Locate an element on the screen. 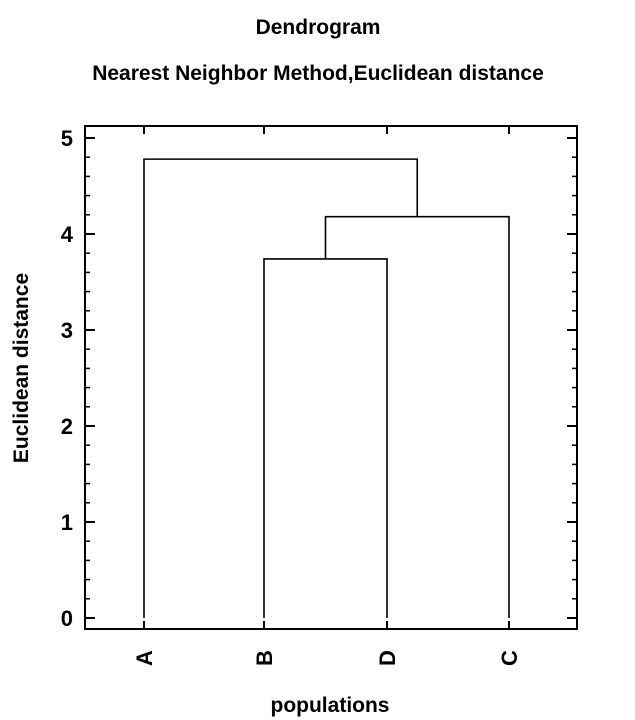 Image resolution: width=635 pixels, height=720 pixels. y-tick-label: 4 is located at coordinates (67, 234).